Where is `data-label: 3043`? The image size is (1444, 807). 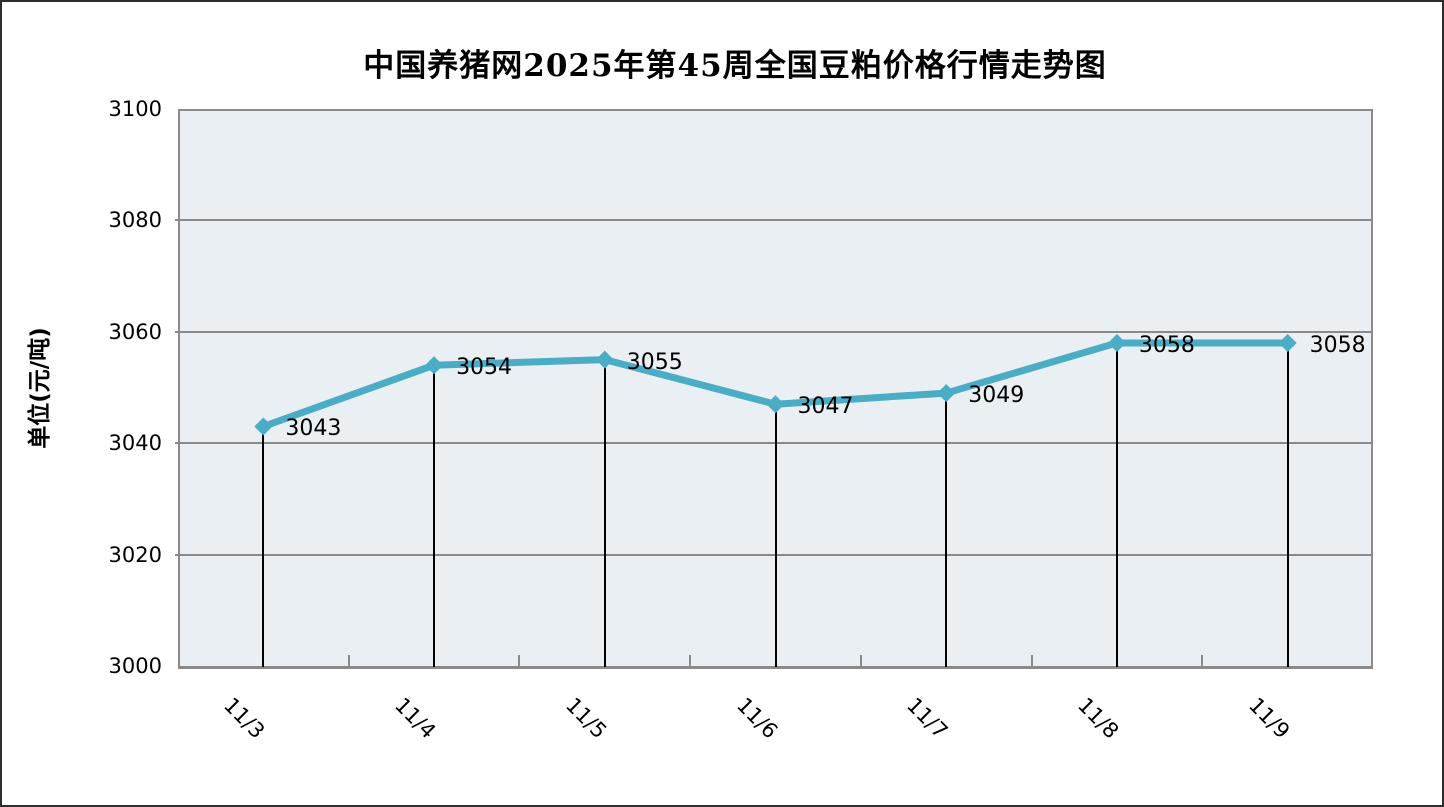
data-label: 3043 is located at coordinates (313, 429).